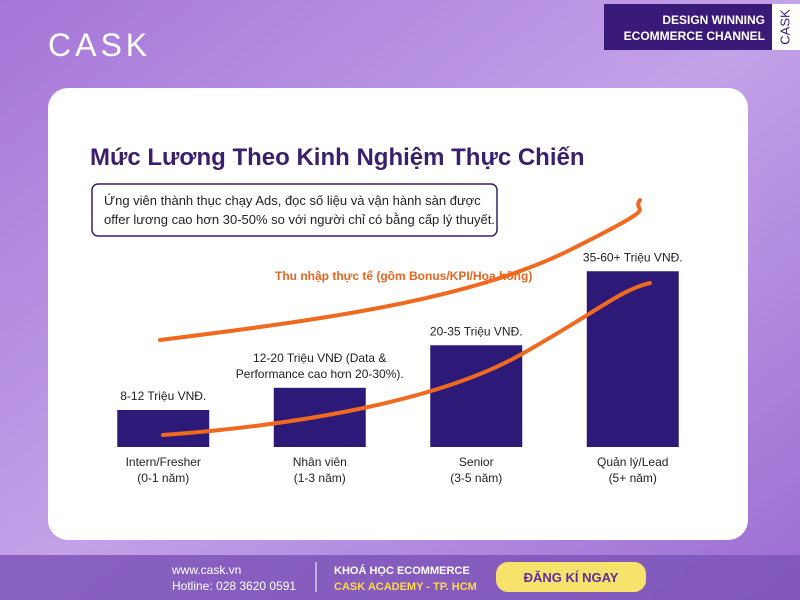  Describe the element at coordinates (402, 570) in the screenshot. I see `course: KHOÁ HỌC ECOMMERCE` at that location.